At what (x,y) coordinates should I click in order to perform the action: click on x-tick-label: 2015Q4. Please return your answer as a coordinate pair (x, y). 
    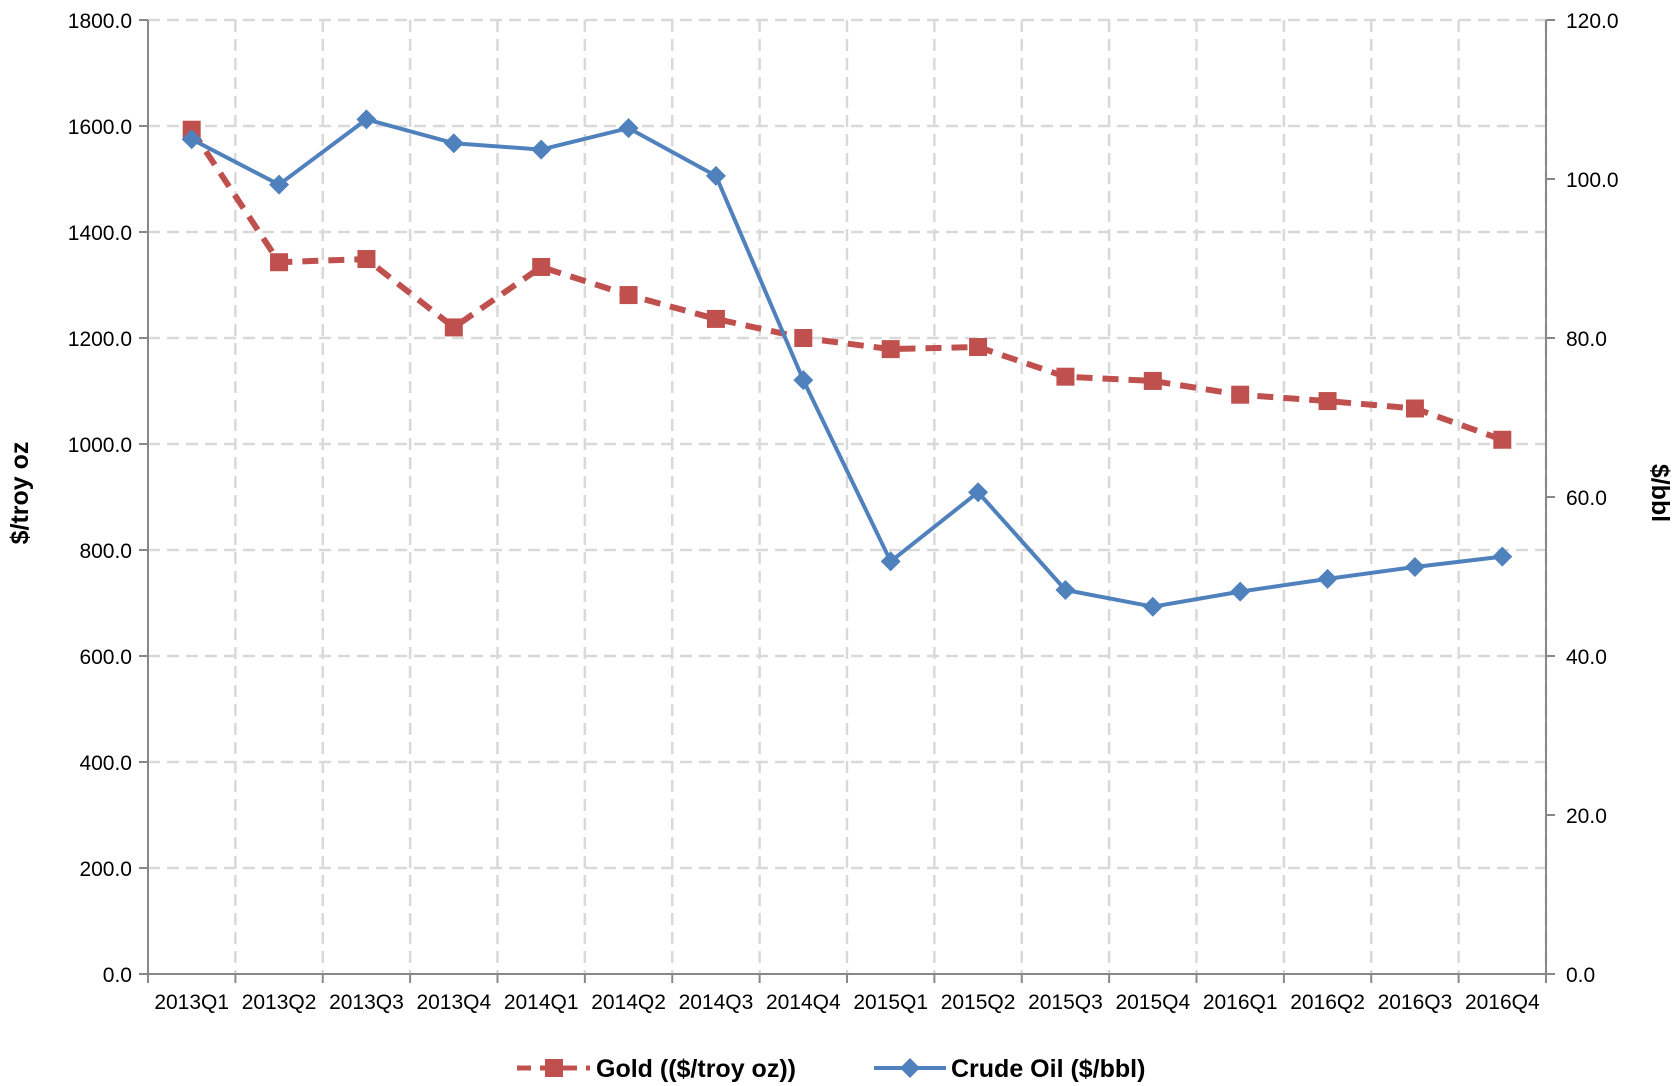
    Looking at the image, I should click on (1152, 1002).